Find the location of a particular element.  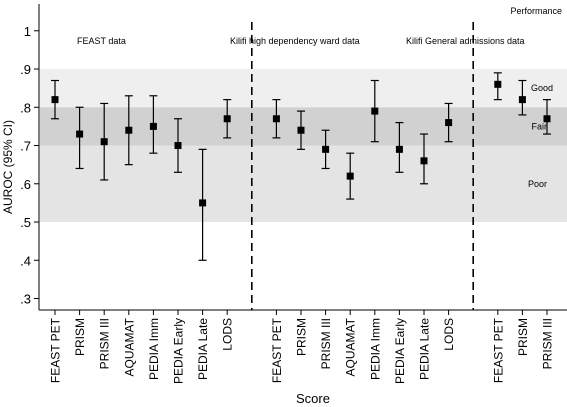

band-label-fair: Fair is located at coordinates (540, 126).